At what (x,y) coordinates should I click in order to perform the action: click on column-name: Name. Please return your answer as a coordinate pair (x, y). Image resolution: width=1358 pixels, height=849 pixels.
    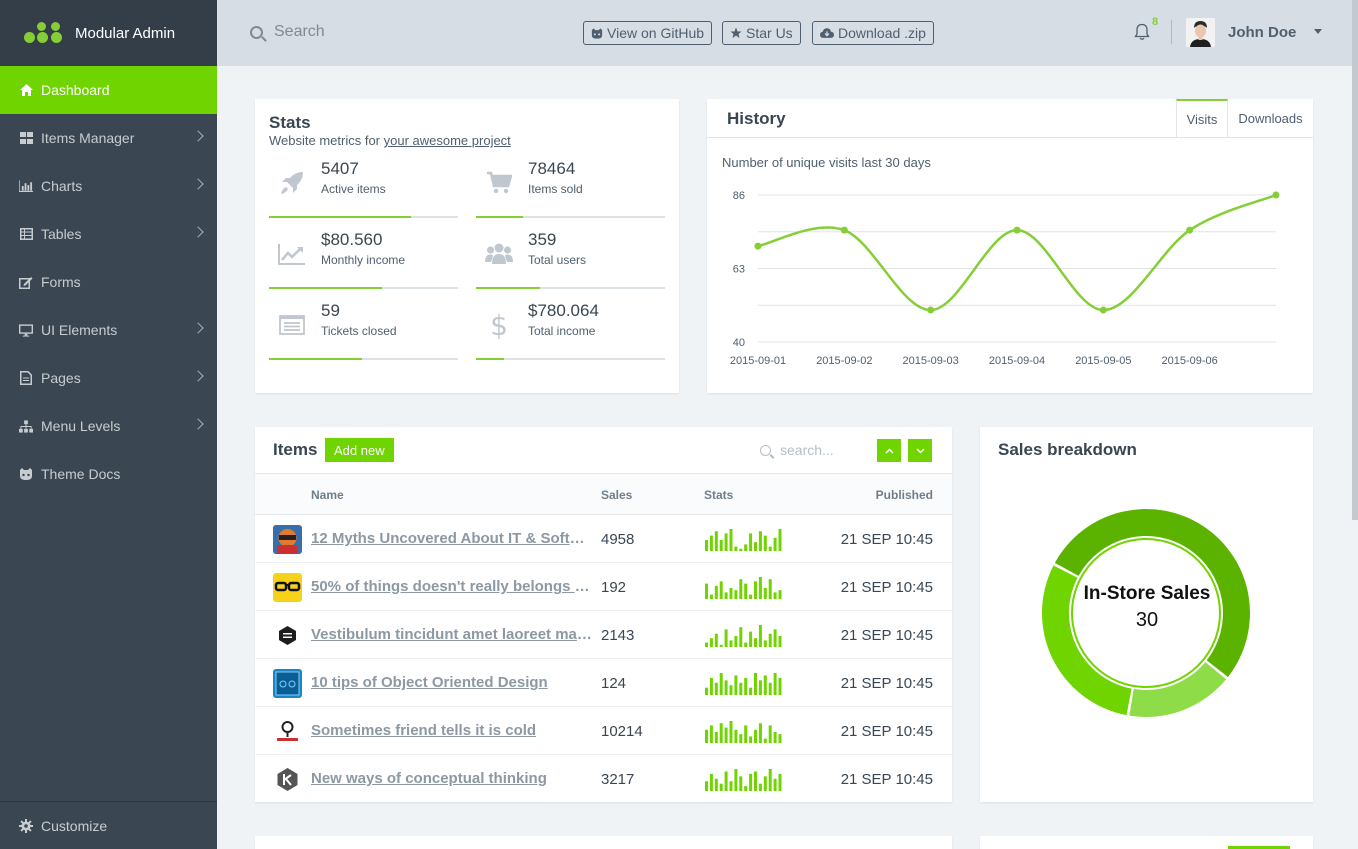
    Looking at the image, I should click on (327, 495).